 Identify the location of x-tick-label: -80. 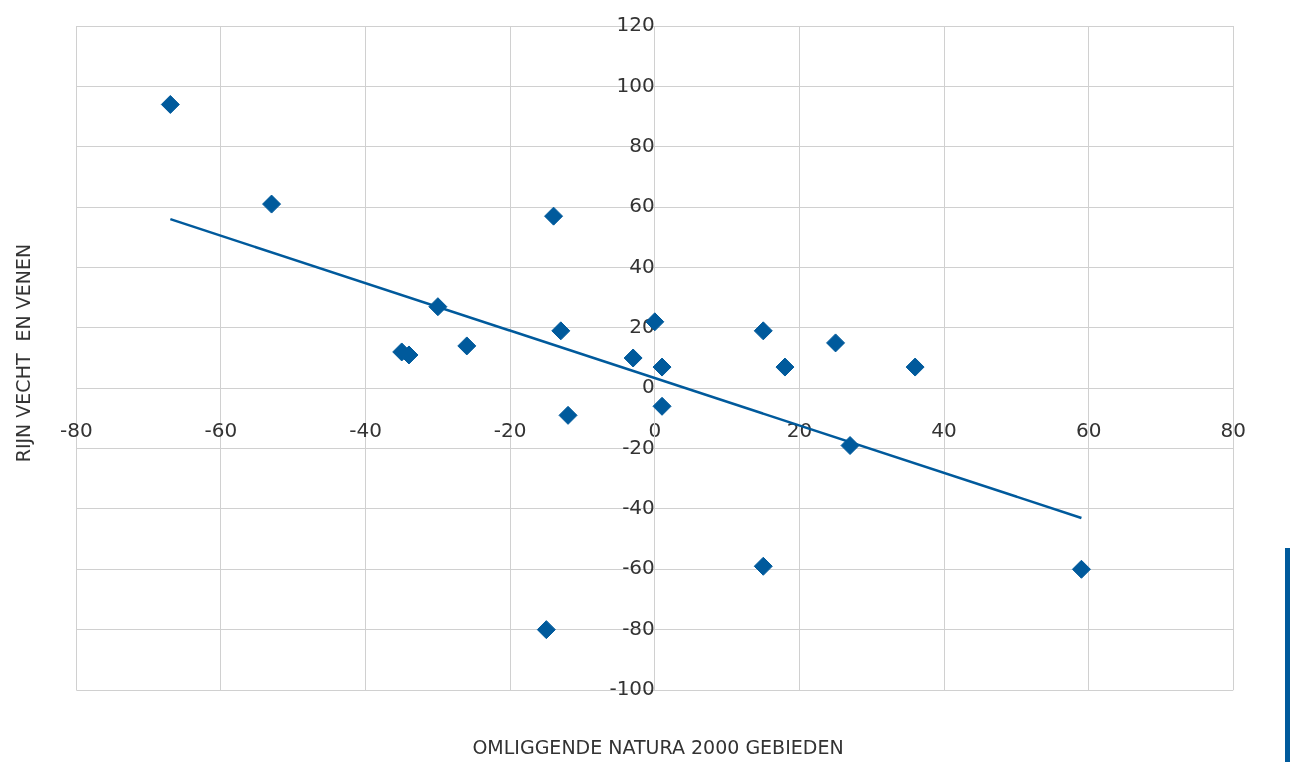
(76, 430).